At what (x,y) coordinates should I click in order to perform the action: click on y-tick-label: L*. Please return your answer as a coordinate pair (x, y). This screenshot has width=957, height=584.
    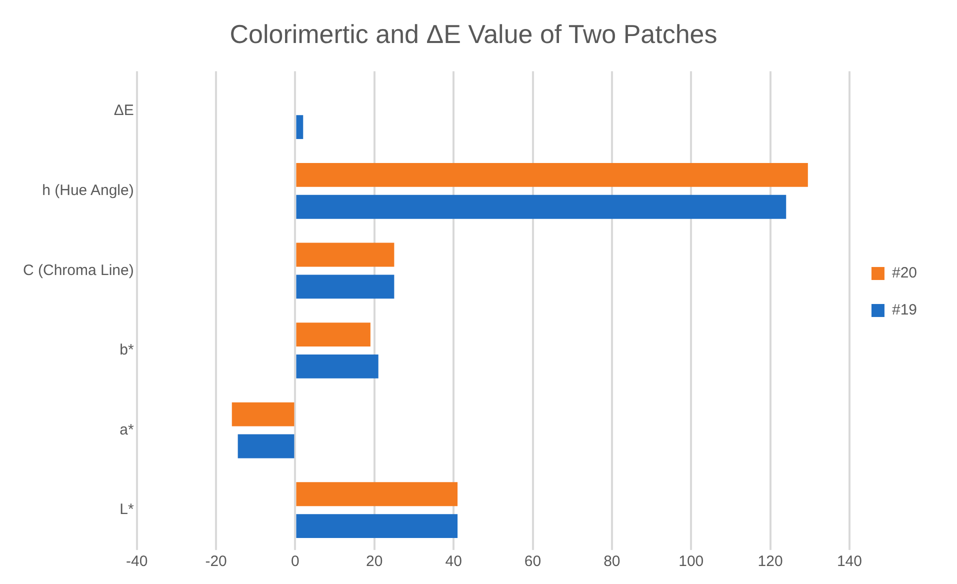
    Looking at the image, I should click on (127, 509).